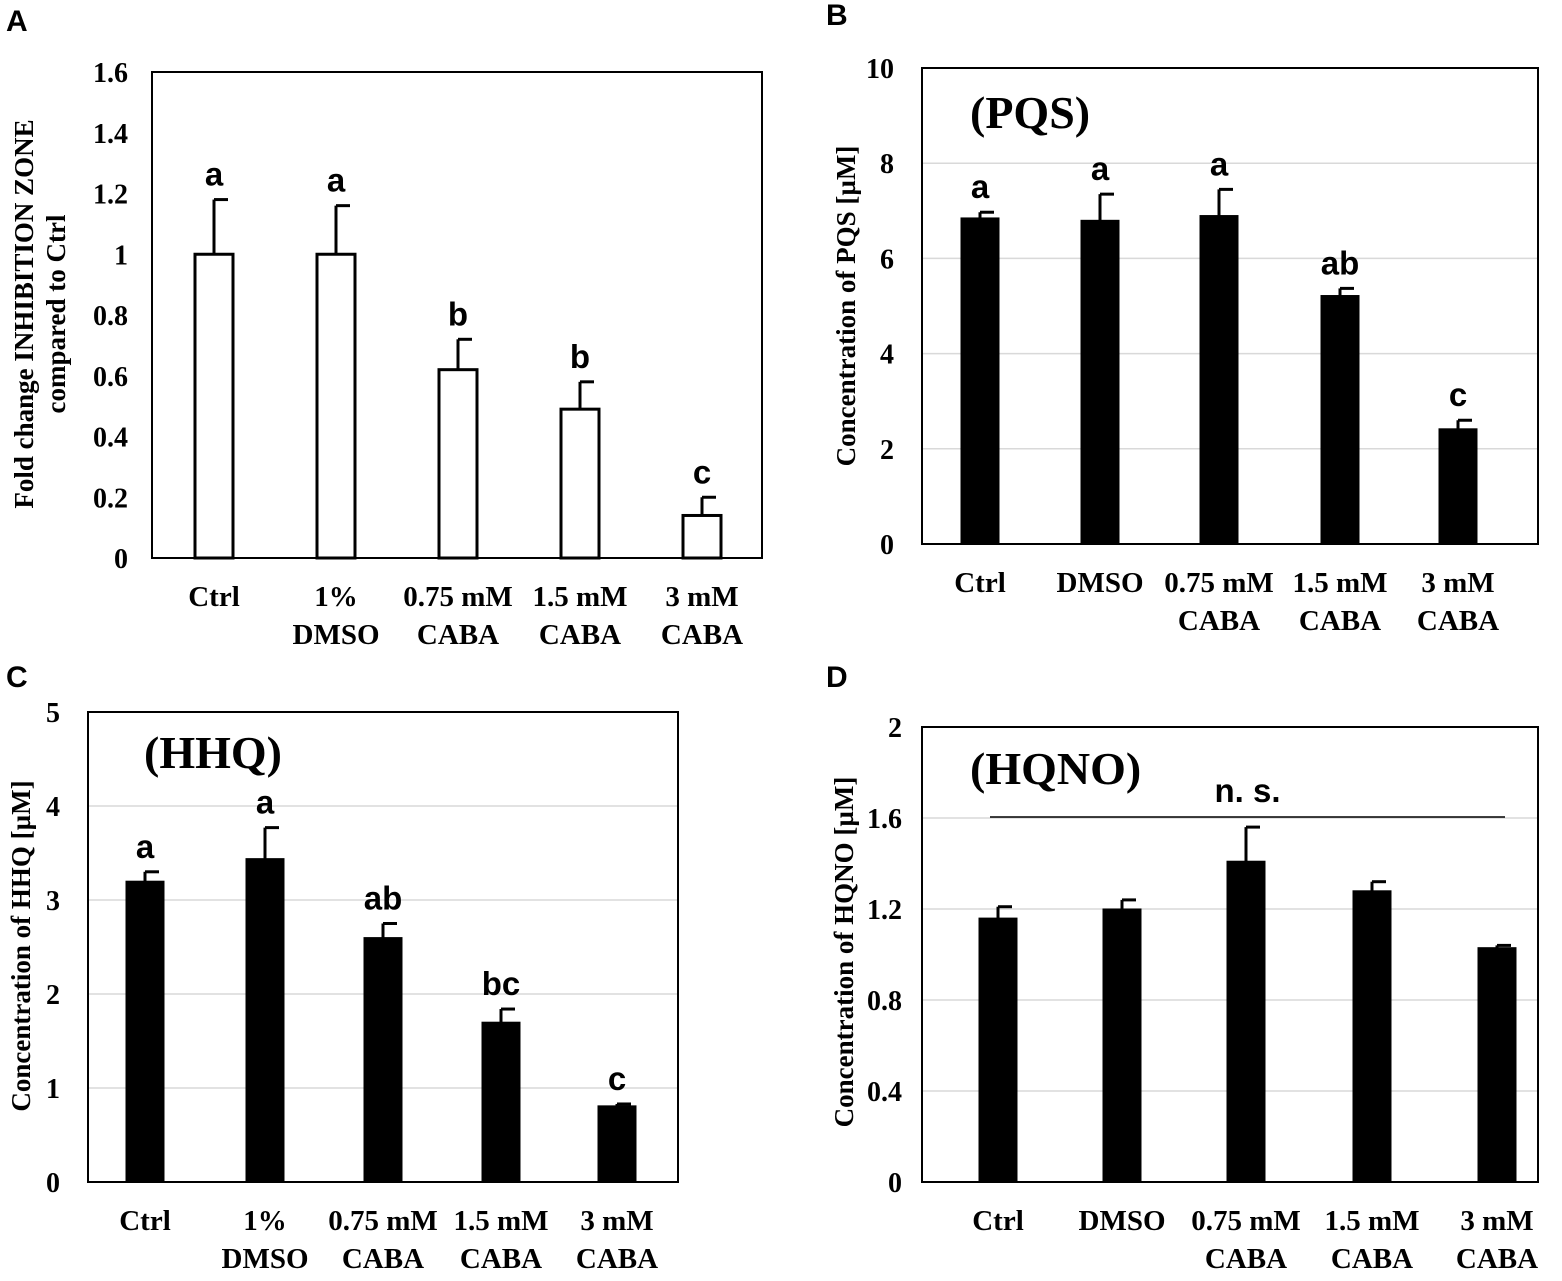 The width and height of the screenshot is (1562, 1281). I want to click on y-axis-label-line: Concentration of HHQ [µM], so click(21, 945).